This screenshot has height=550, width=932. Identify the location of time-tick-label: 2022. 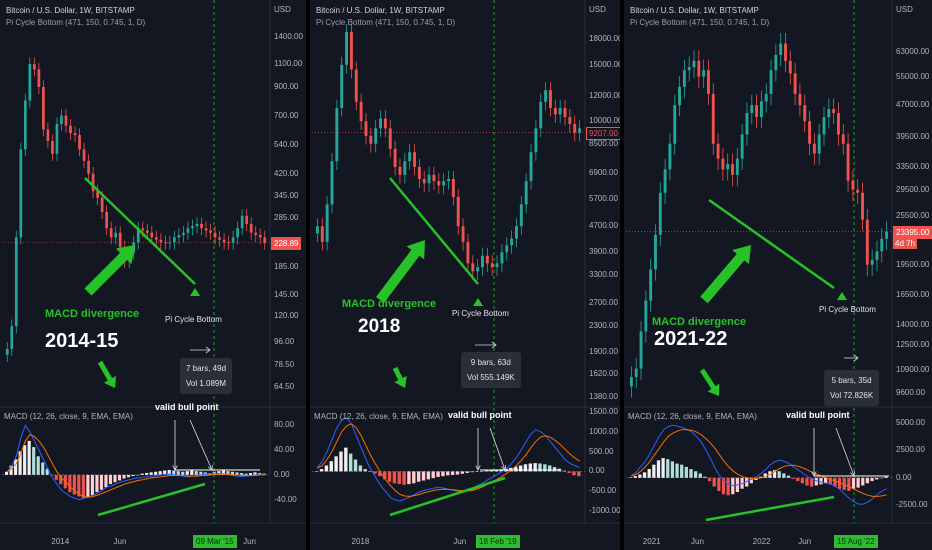
(761, 541).